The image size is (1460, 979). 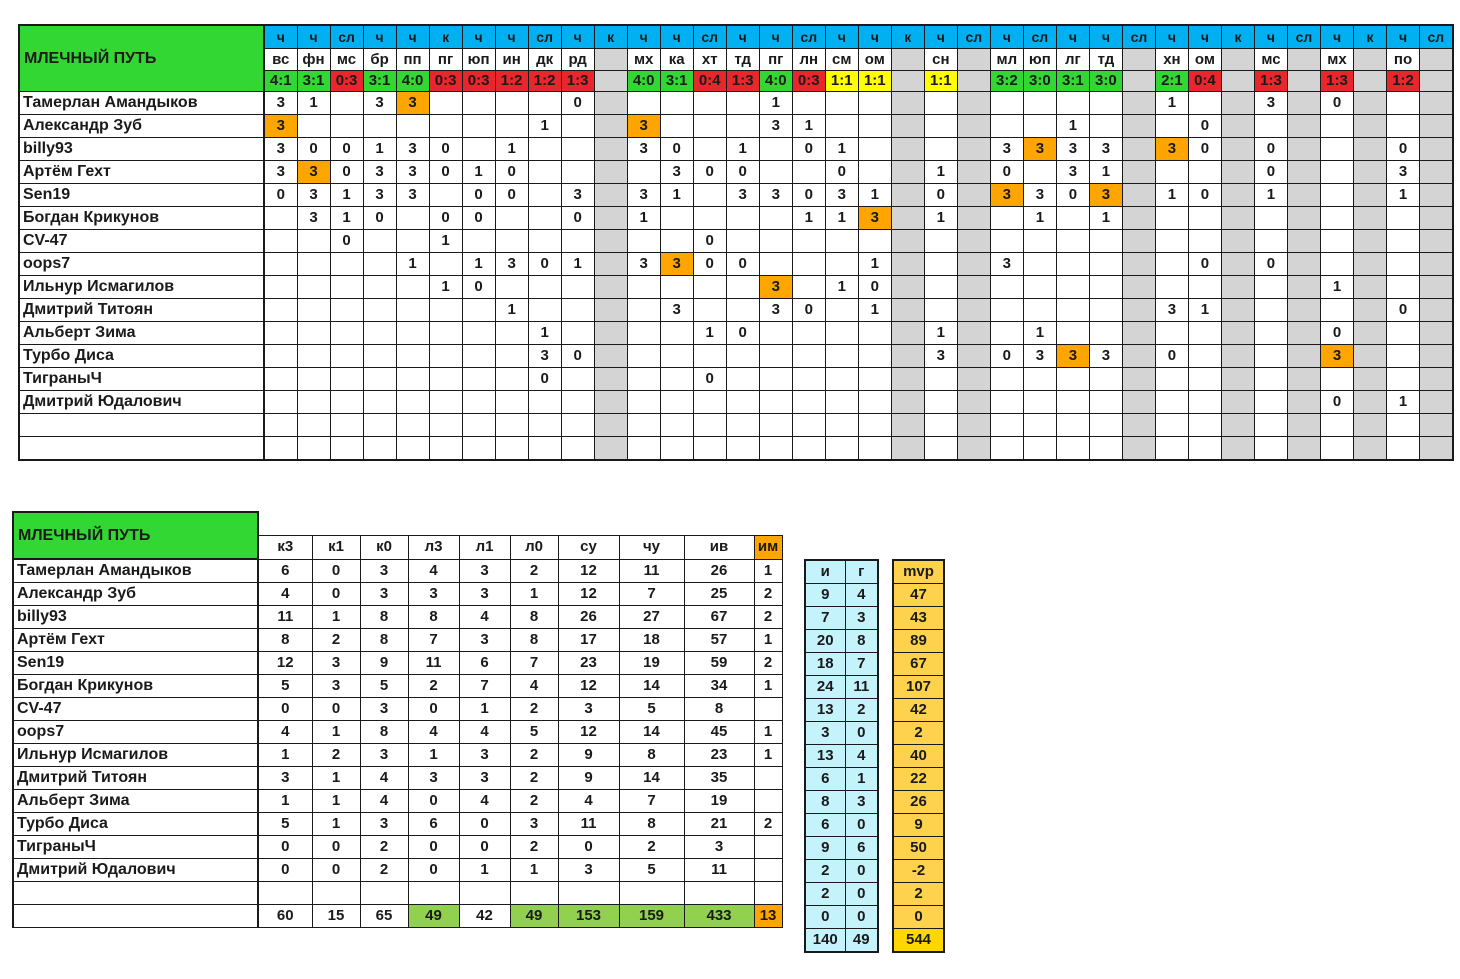 What do you see at coordinates (825, 940) in the screenshot?
I see `ig-total-i: 140` at bounding box center [825, 940].